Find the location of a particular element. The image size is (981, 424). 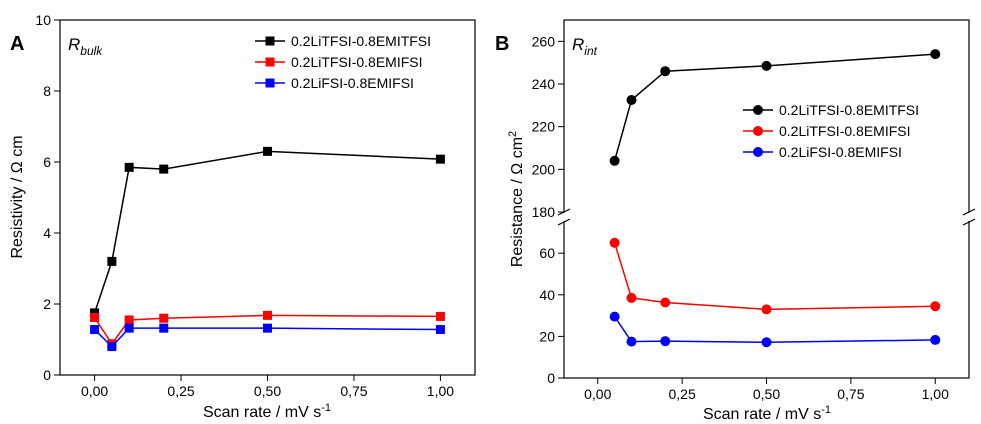

panel-a-x-axis-title: Scan rate / mV s-1 is located at coordinates (267, 411).